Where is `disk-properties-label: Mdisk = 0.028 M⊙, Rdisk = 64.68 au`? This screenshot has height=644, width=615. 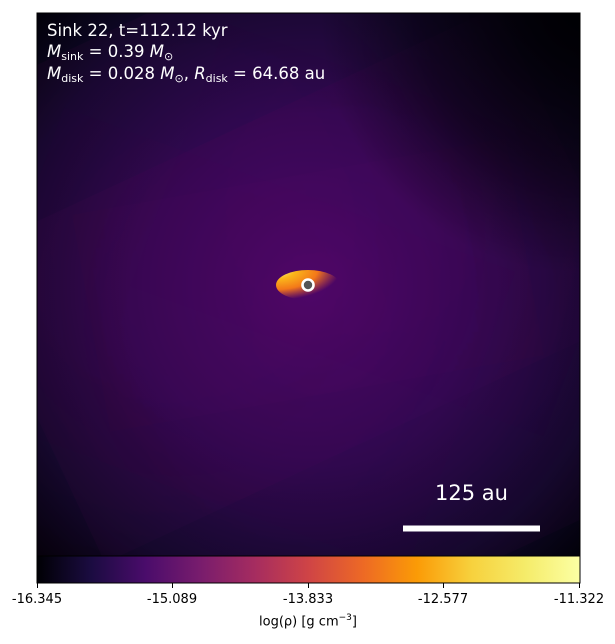
disk-properties-label: Mdisk = 0.028 M⊙, Rdisk = 64.68 au is located at coordinates (186, 74).